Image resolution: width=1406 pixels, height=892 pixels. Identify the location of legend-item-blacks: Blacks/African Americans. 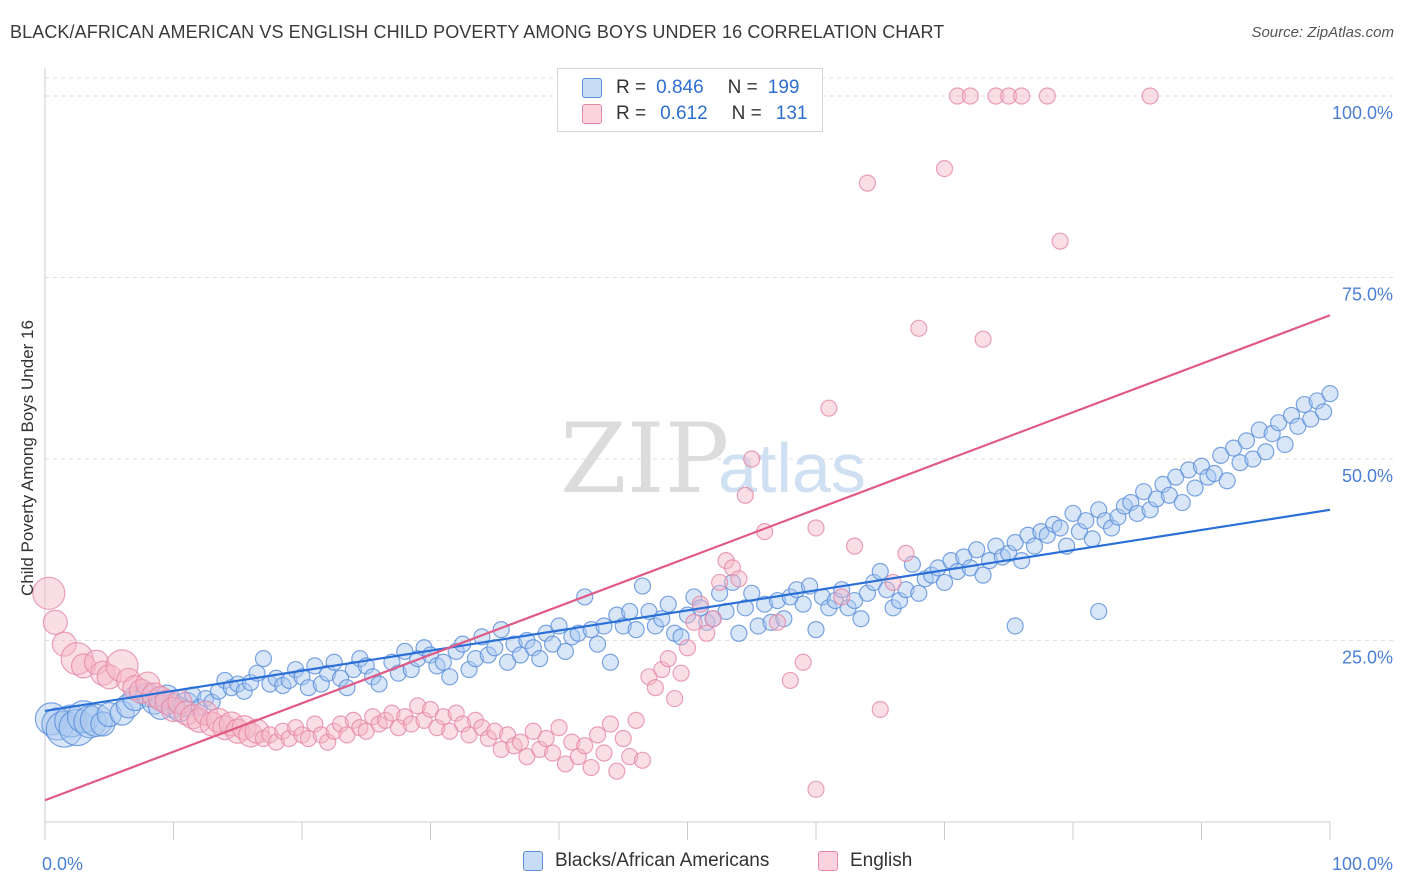
(646, 861).